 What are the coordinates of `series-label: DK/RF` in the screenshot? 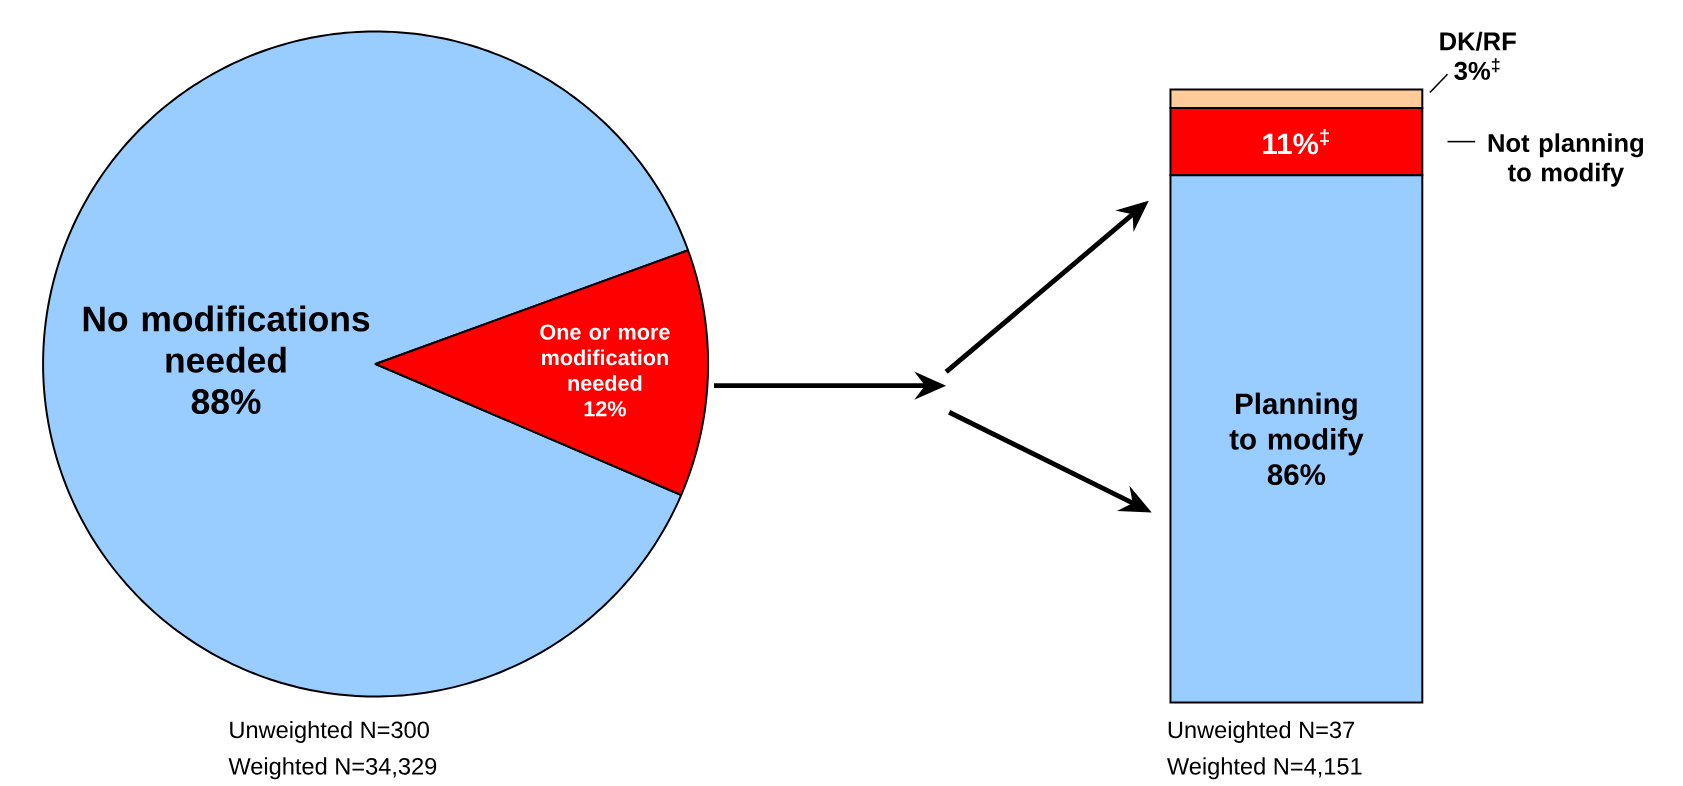 It's located at (1478, 41).